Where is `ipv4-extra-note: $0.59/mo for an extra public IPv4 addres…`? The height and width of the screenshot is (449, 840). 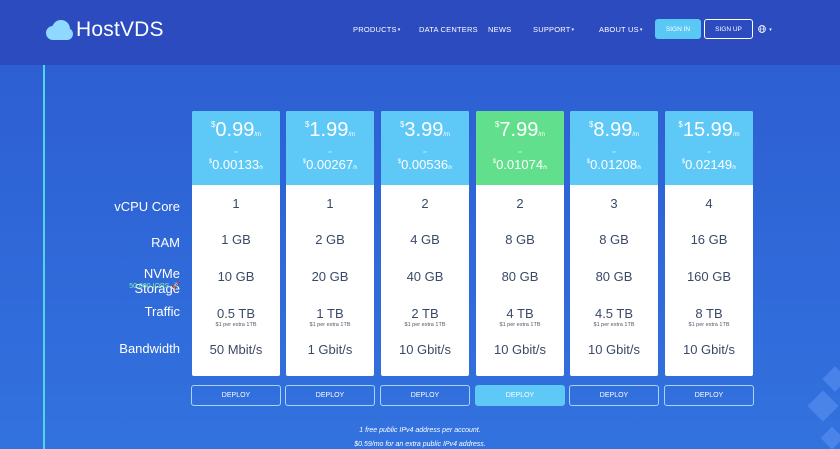
ipv4-extra-note: $0.59/mo for an extra public IPv4 addres… is located at coordinates (420, 444).